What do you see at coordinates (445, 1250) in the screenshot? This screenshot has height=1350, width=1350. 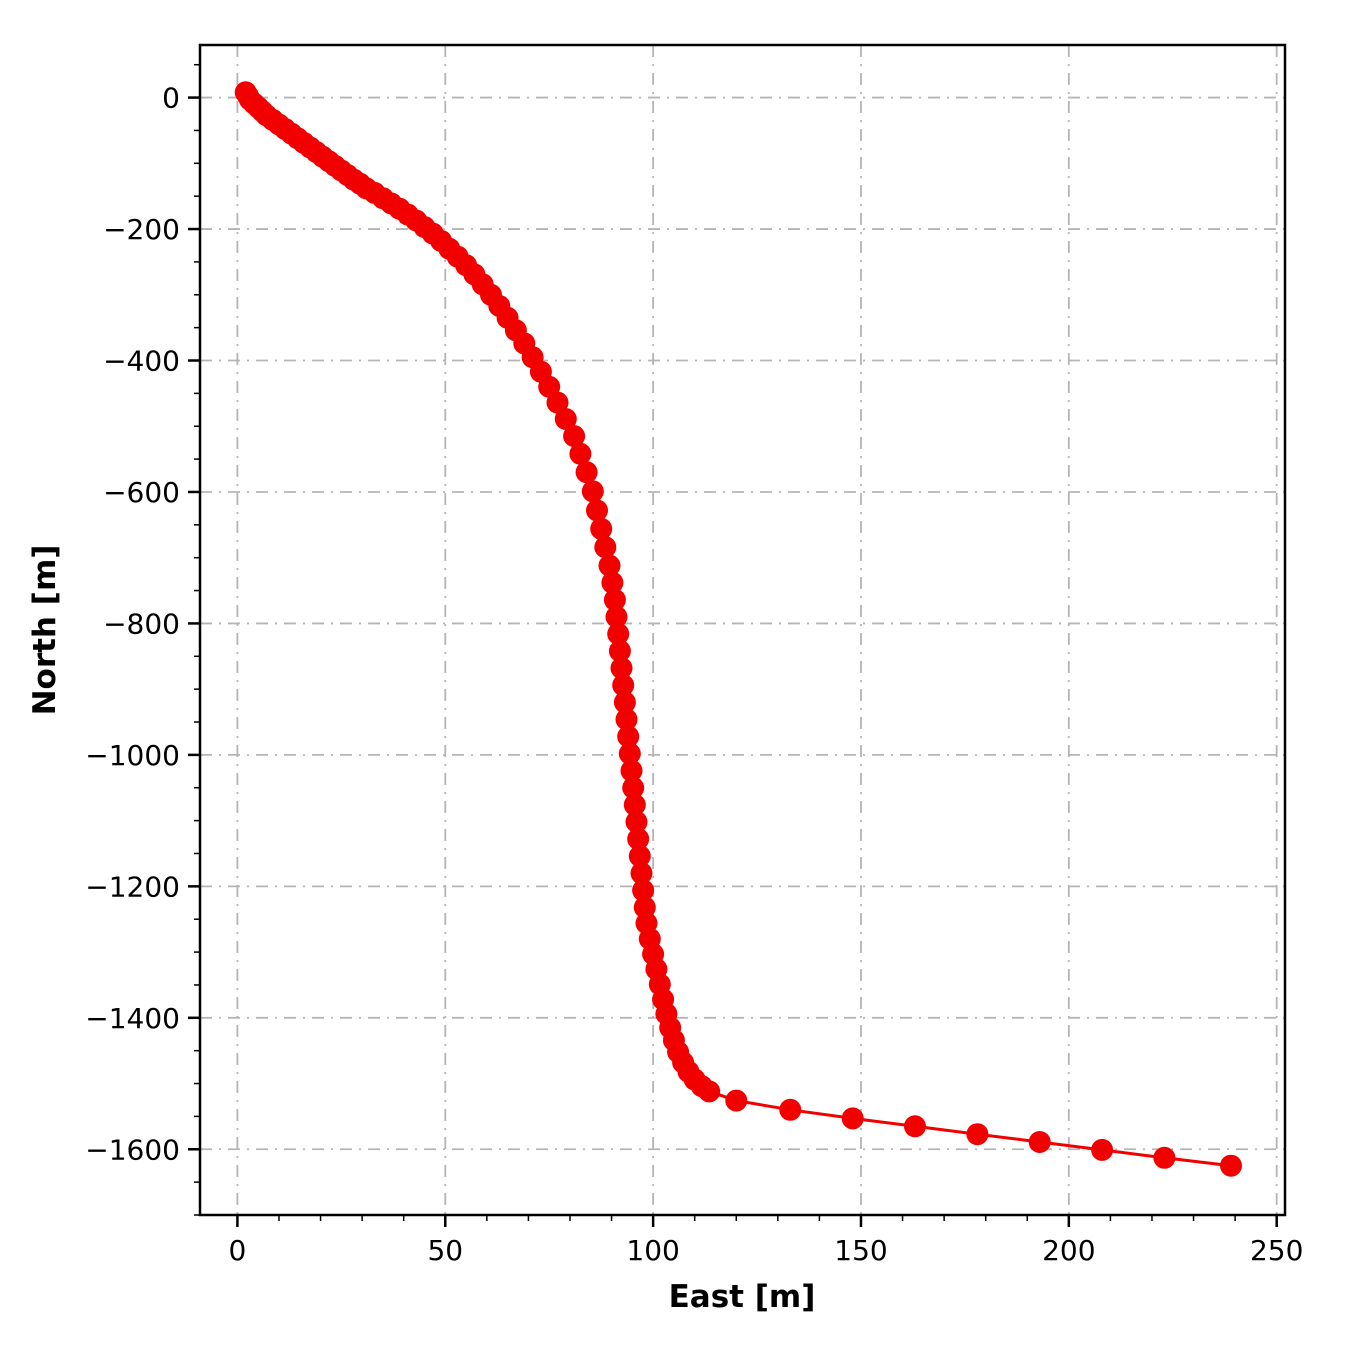 I see `x-tick-label: 50` at bounding box center [445, 1250].